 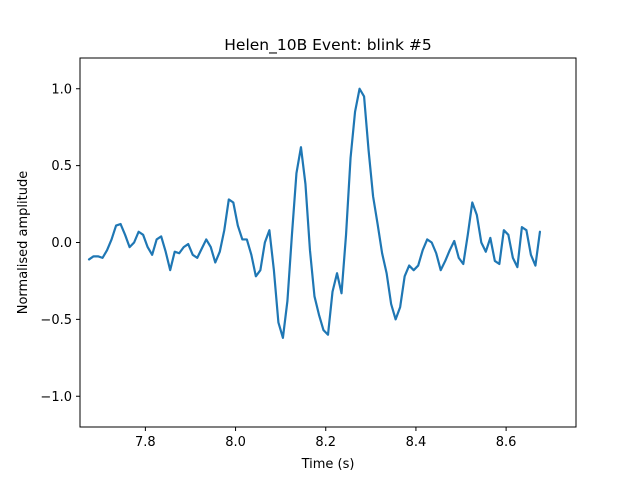 I want to click on y-tick-label: 0.0, so click(x=61, y=243).